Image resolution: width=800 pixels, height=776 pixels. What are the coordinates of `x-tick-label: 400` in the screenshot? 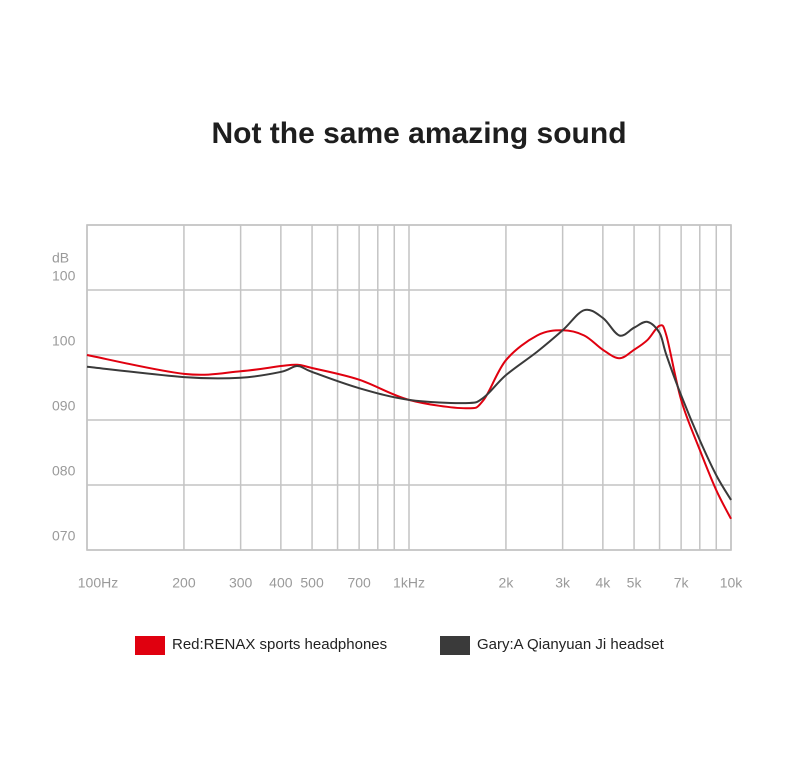 It's located at (281, 583).